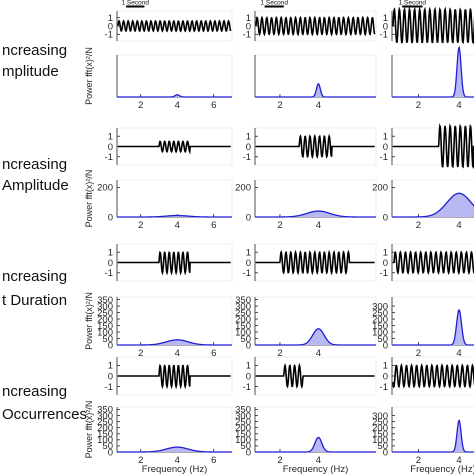 Image resolution: width=474 pixels, height=474 pixels. What do you see at coordinates (34, 300) in the screenshot?
I see `row-label: t Duration` at bounding box center [34, 300].